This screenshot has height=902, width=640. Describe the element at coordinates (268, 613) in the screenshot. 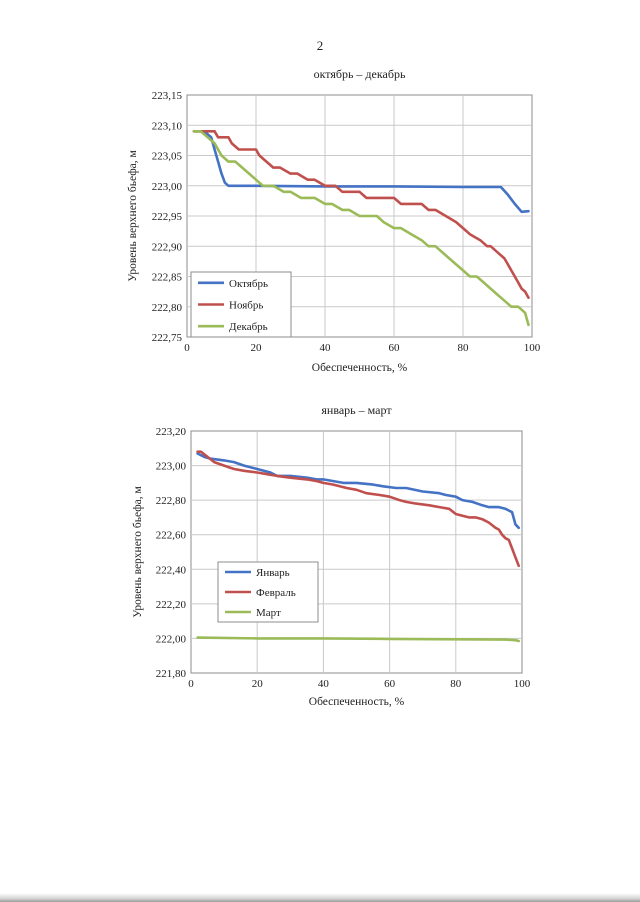

I see `legend-entry: Март` at that location.